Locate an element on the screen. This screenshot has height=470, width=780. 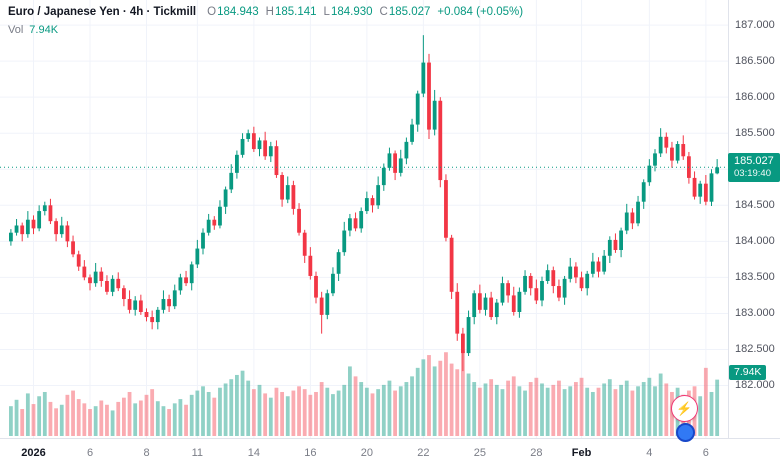
high-label: H is located at coordinates (269, 12).